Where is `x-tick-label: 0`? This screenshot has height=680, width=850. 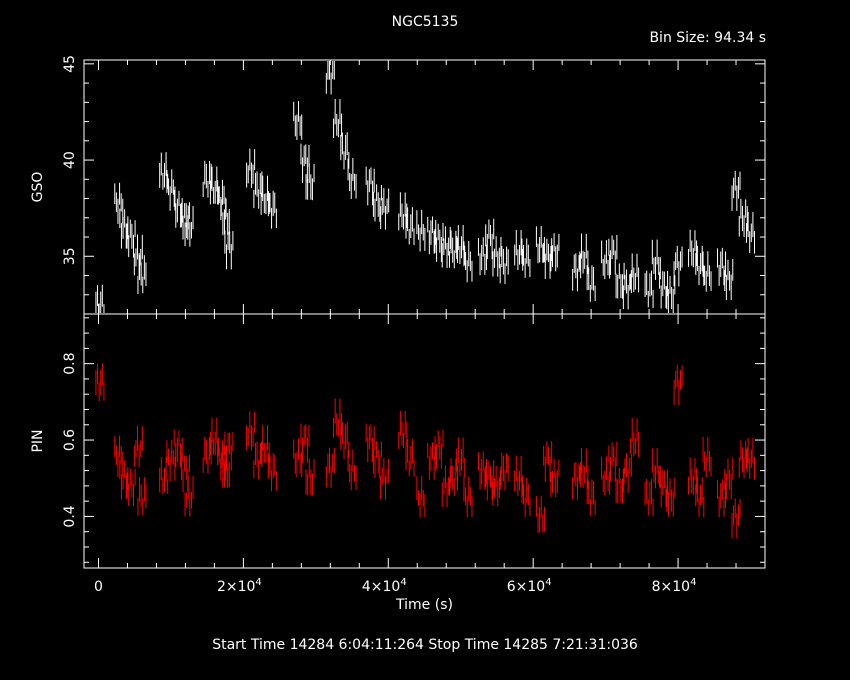 x-tick-label: 0 is located at coordinates (98, 587).